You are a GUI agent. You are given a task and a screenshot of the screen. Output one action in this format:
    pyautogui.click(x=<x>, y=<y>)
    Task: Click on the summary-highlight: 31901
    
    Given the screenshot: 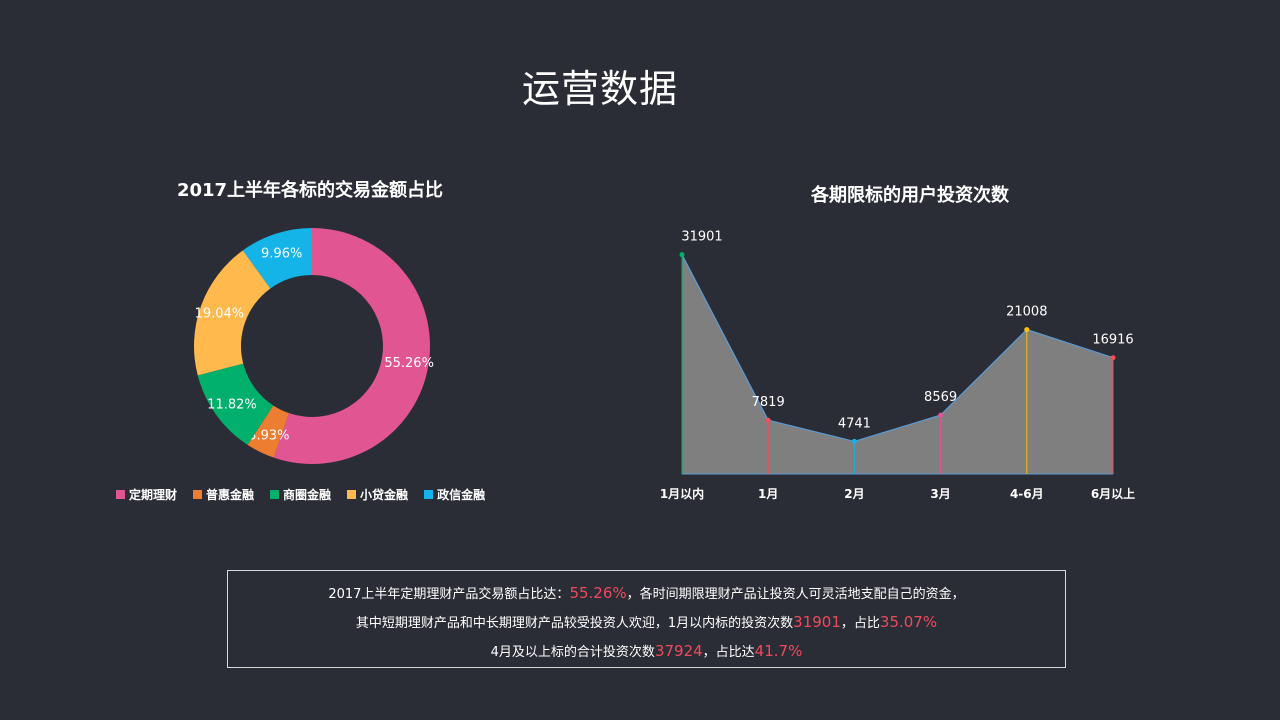 What is the action you would take?
    pyautogui.click(x=817, y=622)
    